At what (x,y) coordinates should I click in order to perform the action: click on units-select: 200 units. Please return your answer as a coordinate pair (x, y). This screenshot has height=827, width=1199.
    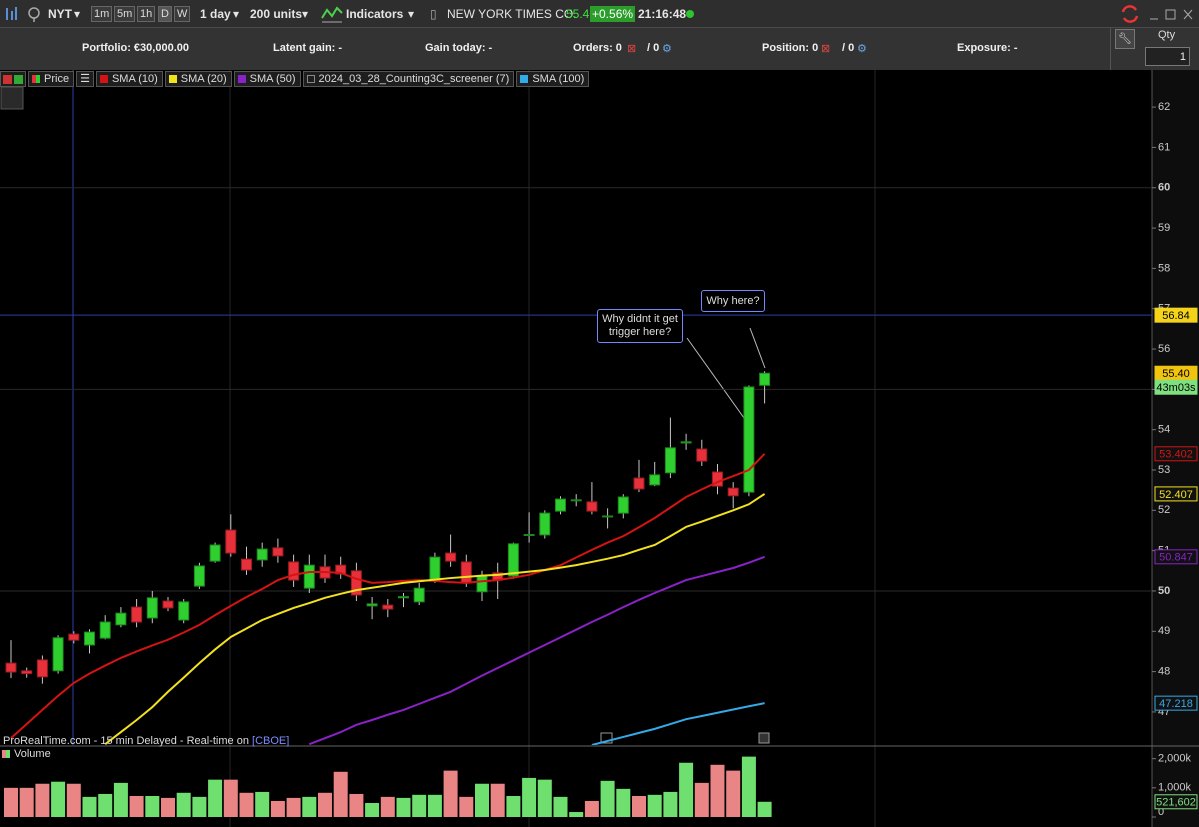
    Looking at the image, I should click on (276, 14).